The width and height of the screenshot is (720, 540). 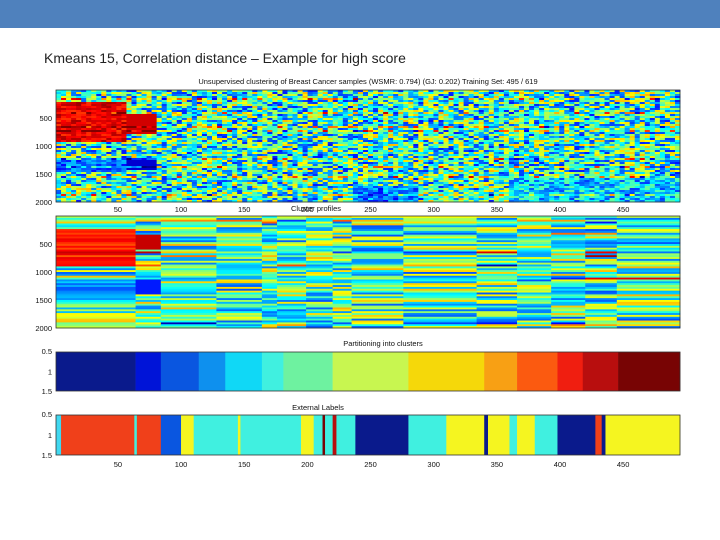 I want to click on heatmap-x-tick: 50, so click(x=118, y=209).